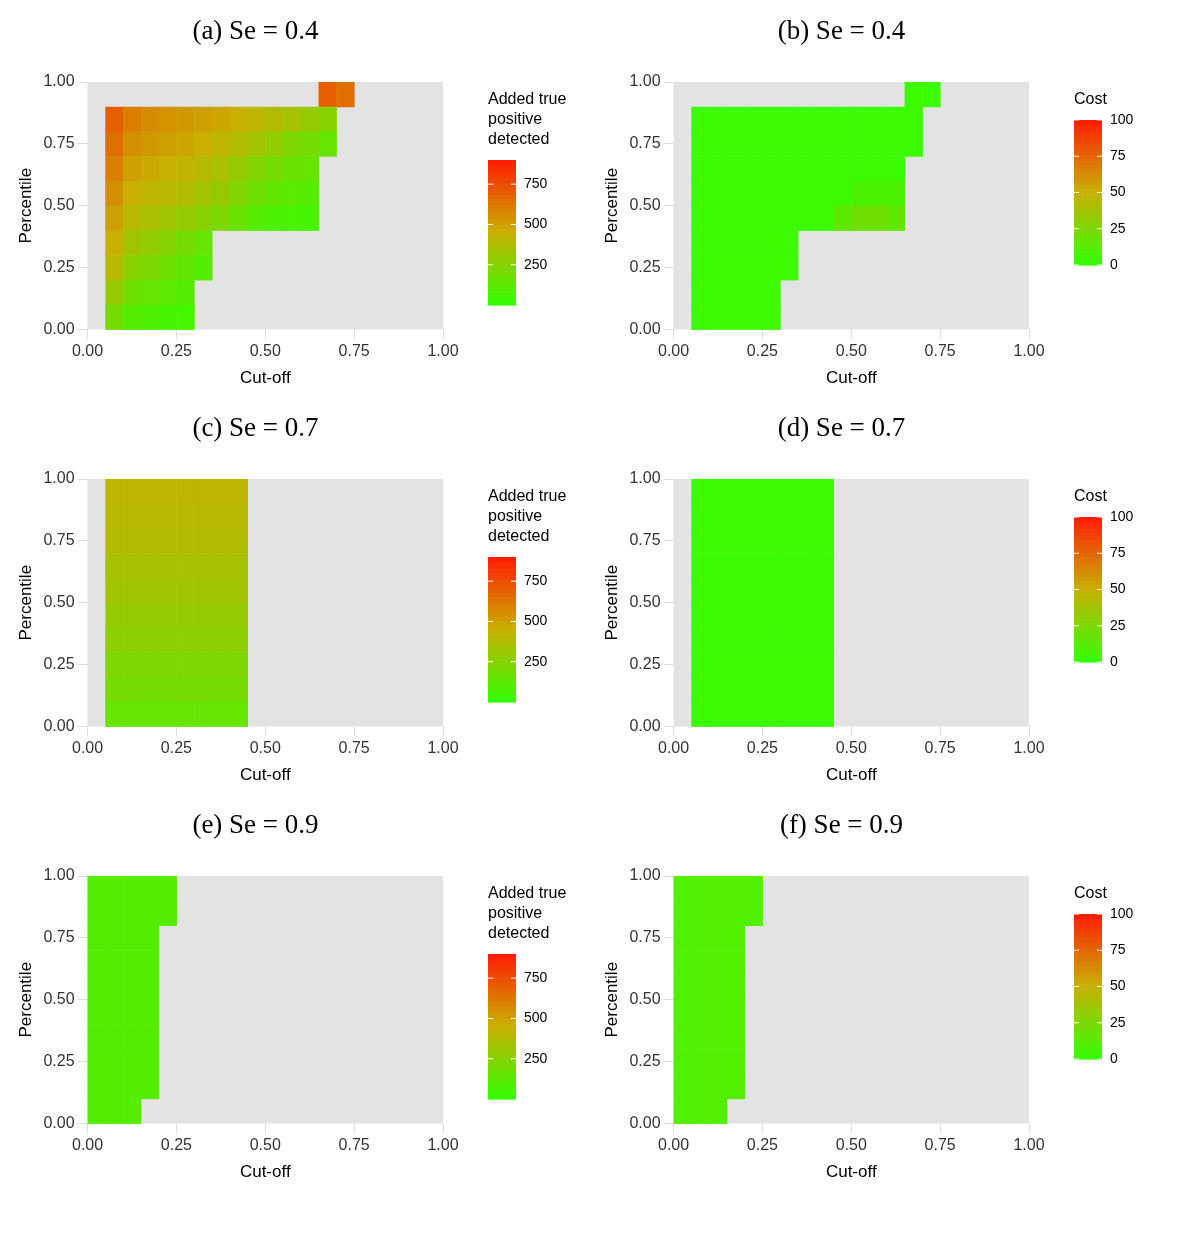 The image size is (1187, 1246). What do you see at coordinates (255, 824) in the screenshot?
I see `chart-title: (e) Se = 0.9` at bounding box center [255, 824].